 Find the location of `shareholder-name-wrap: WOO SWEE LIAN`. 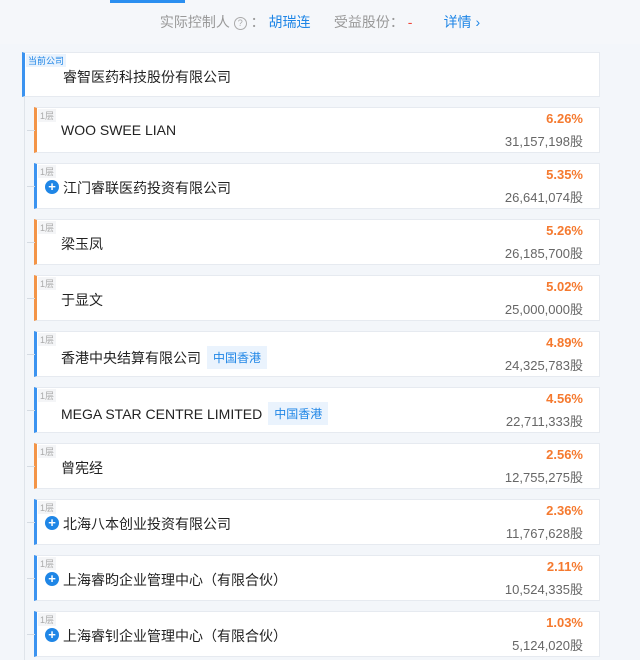

shareholder-name-wrap: WOO SWEE LIAN is located at coordinates (118, 130).